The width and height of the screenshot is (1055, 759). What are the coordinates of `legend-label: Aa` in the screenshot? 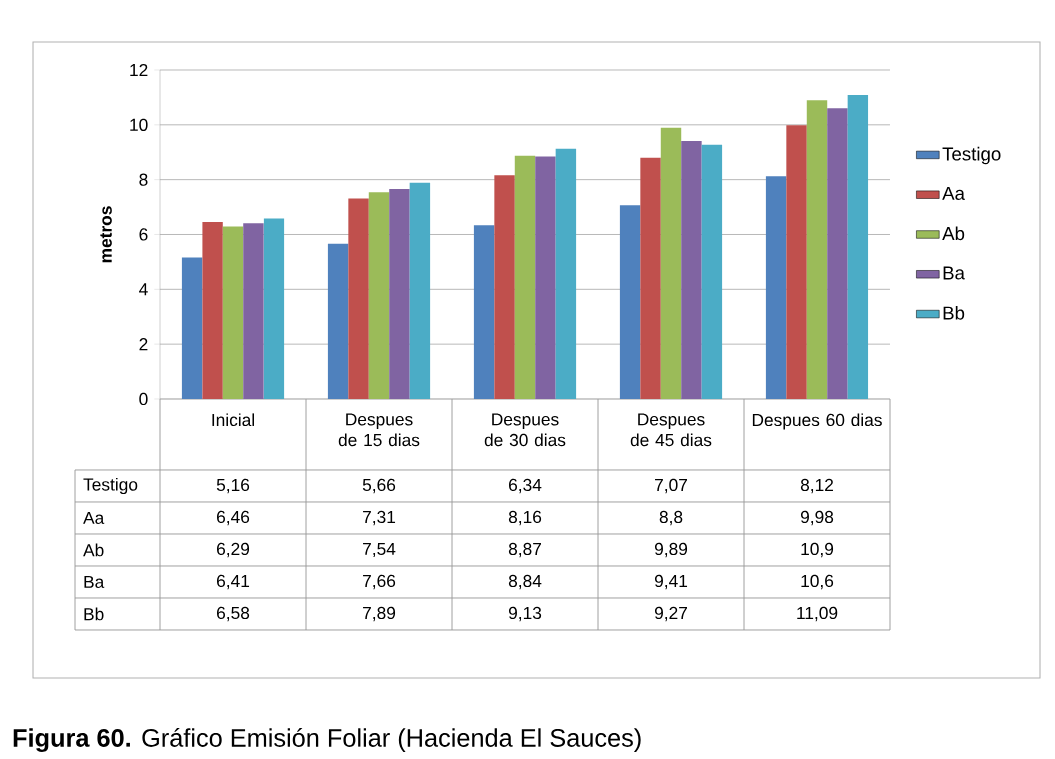 It's located at (953, 193).